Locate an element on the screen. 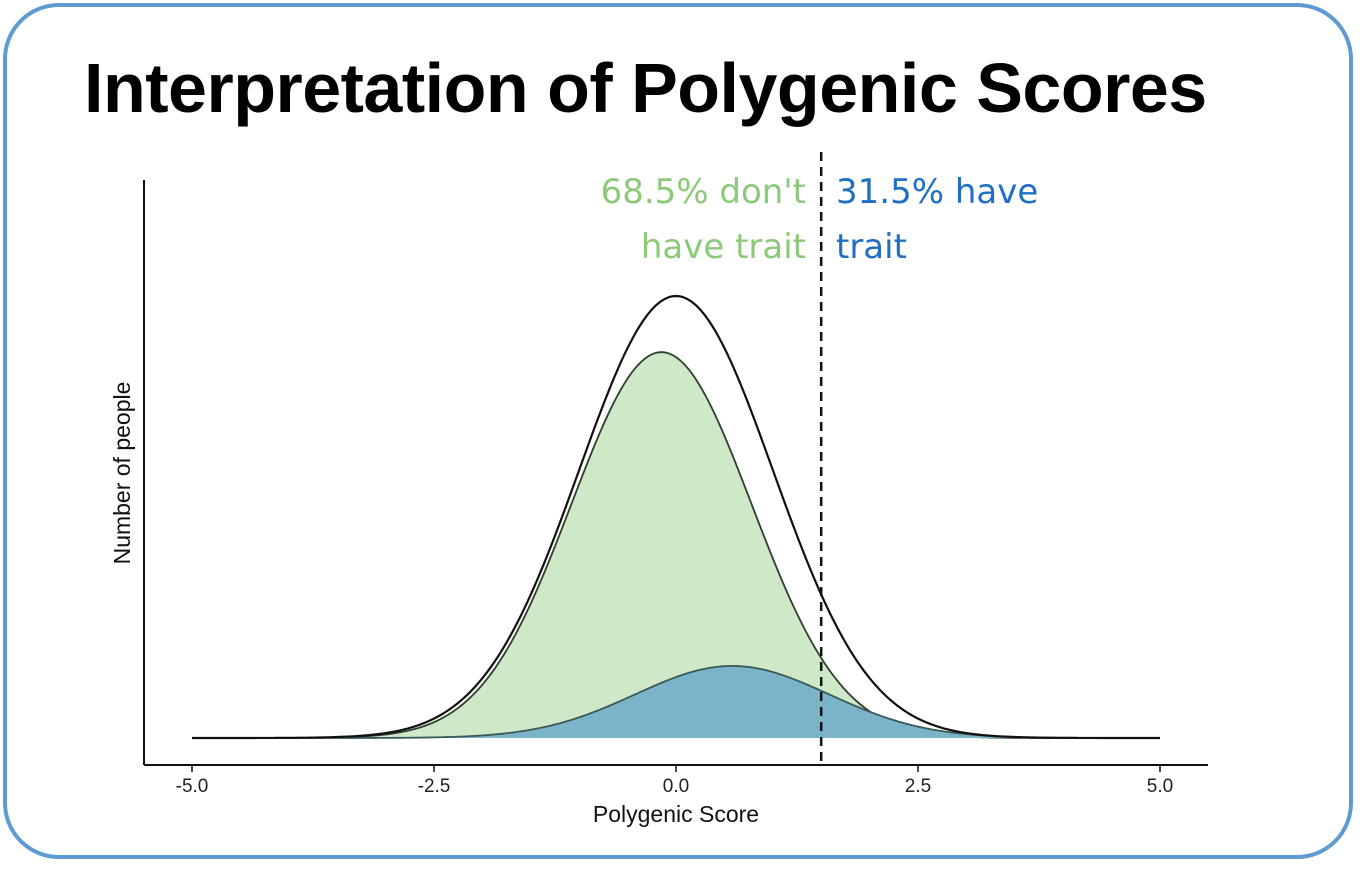 The image size is (1362, 869). x-axis-label: Polygenic Score is located at coordinates (676, 814).